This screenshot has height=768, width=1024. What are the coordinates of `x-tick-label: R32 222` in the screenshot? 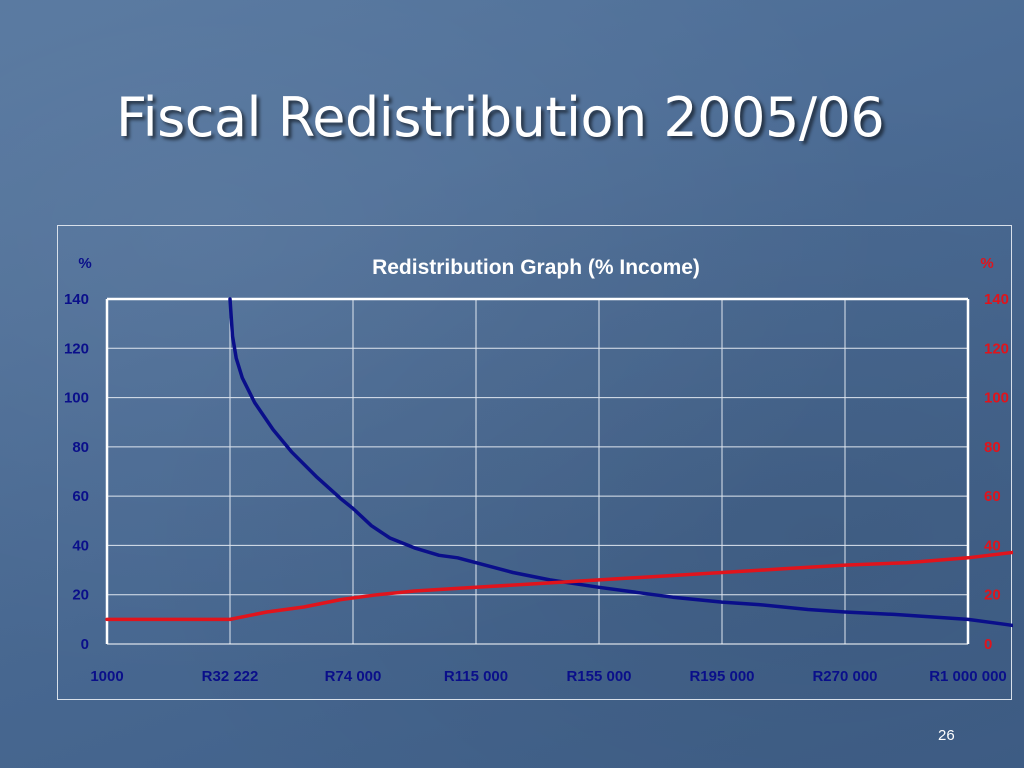 It's located at (230, 676).